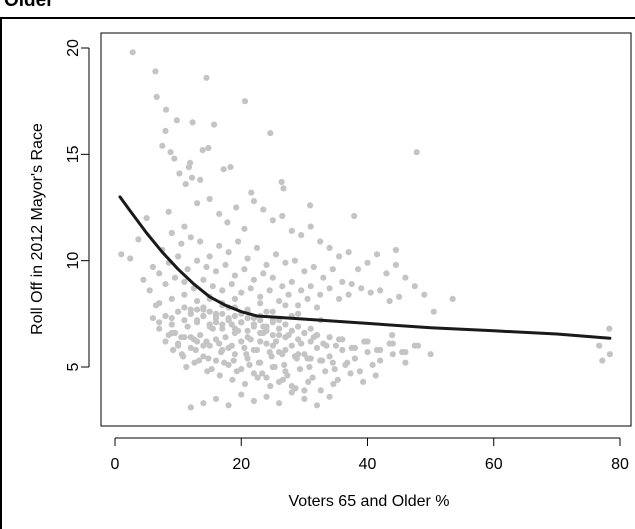 This screenshot has width=635, height=529. What do you see at coordinates (73, 48) in the screenshot?
I see `y-tick-label: 20` at bounding box center [73, 48].